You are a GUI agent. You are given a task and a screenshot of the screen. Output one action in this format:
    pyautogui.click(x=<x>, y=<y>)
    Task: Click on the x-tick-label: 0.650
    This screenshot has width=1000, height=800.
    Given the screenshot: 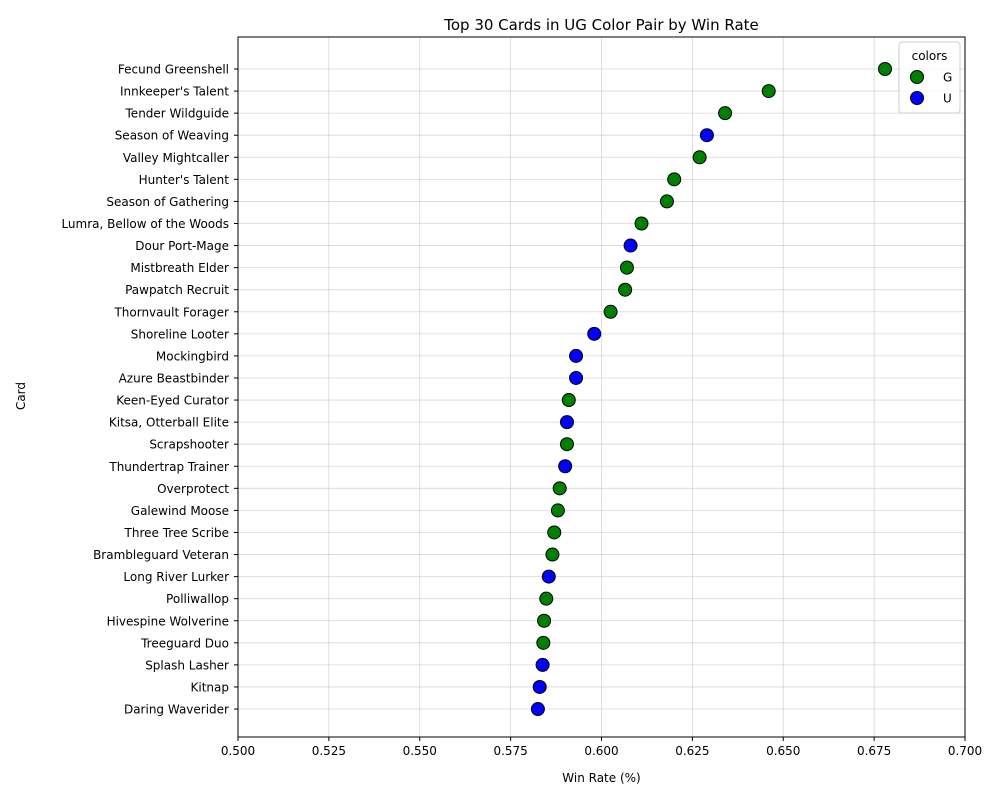 What is the action you would take?
    pyautogui.click(x=783, y=751)
    